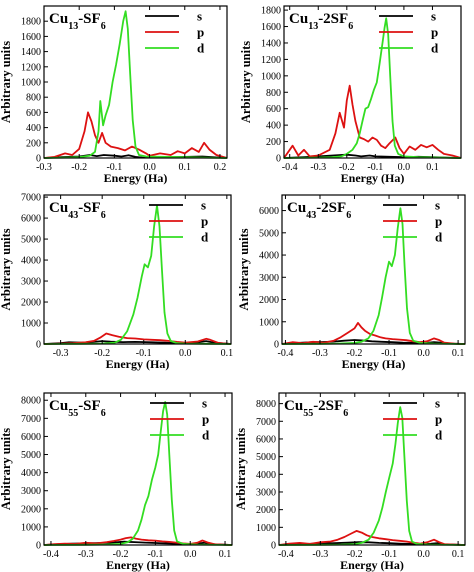 The width and height of the screenshot is (474, 572). What do you see at coordinates (31, 37) in the screenshot?
I see `y-tick-label: 1600` at bounding box center [31, 37].